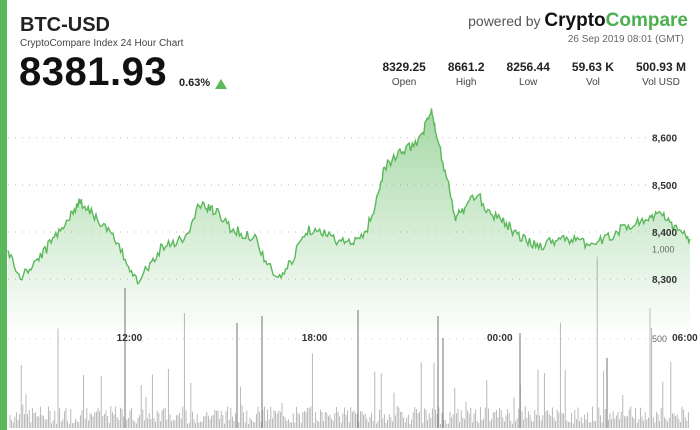 The height and width of the screenshot is (430, 700). Describe the element at coordinates (65, 25) in the screenshot. I see `symbol-title: BTC-USD` at that location.